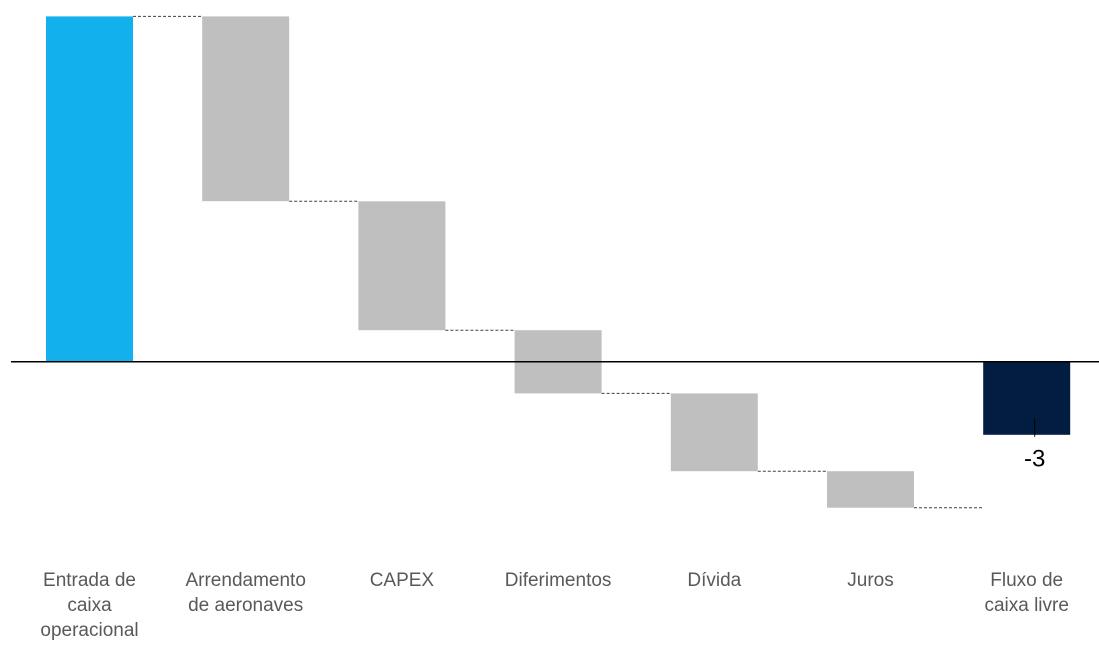 This screenshot has width=1099, height=649. I want to click on category-label-line: Arrendamento, so click(245, 580).